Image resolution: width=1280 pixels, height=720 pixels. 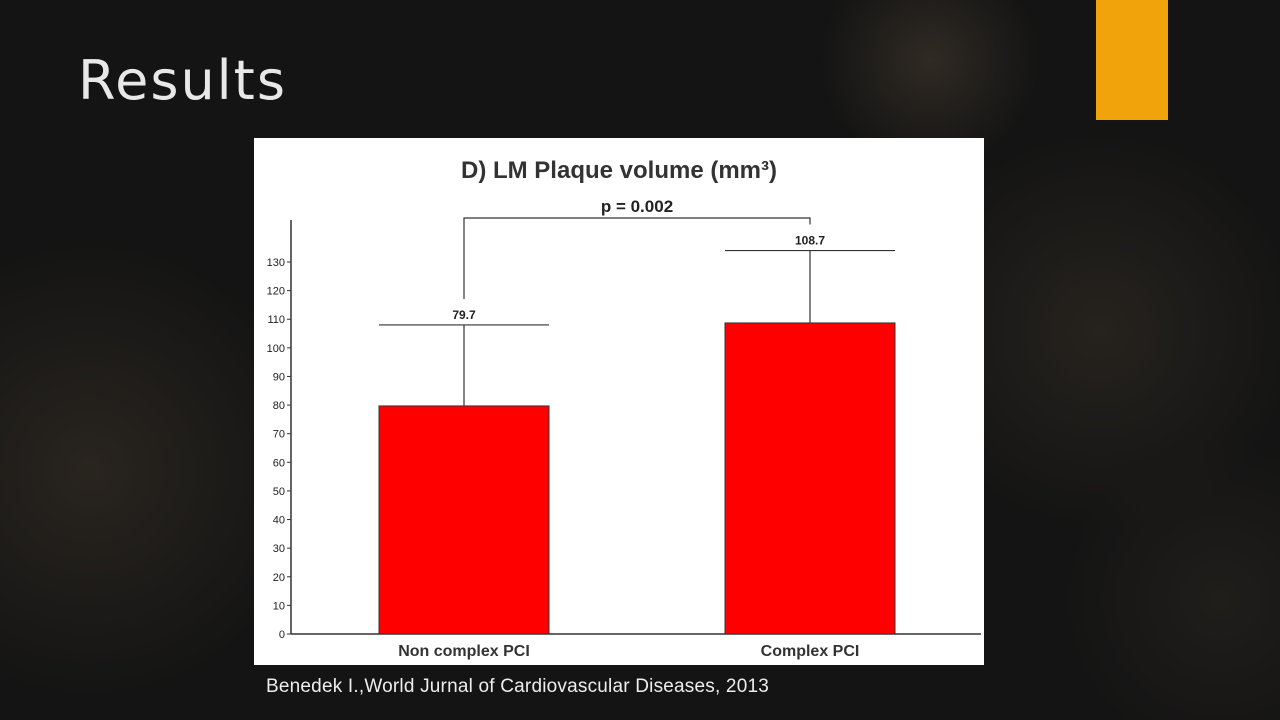 What do you see at coordinates (276, 320) in the screenshot?
I see `y-tick-label: 110` at bounding box center [276, 320].